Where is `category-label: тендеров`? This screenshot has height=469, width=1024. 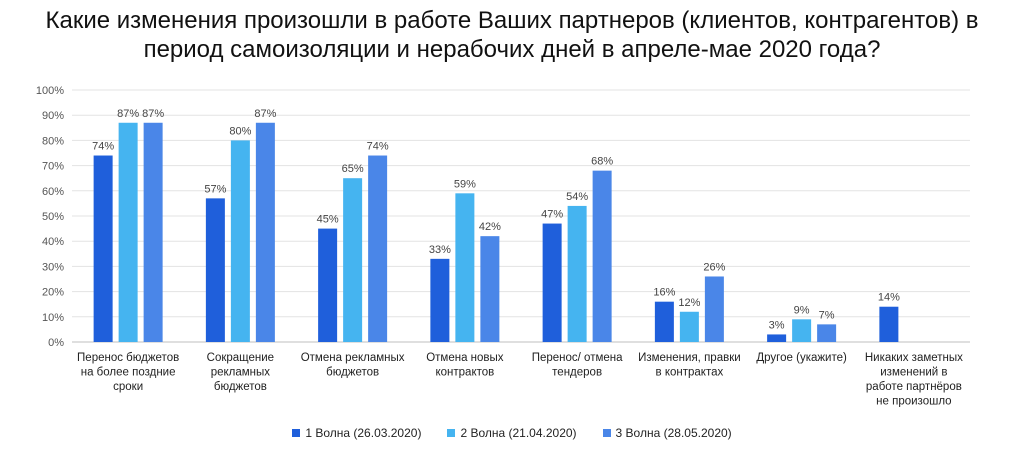
category-label: тендеров is located at coordinates (577, 373).